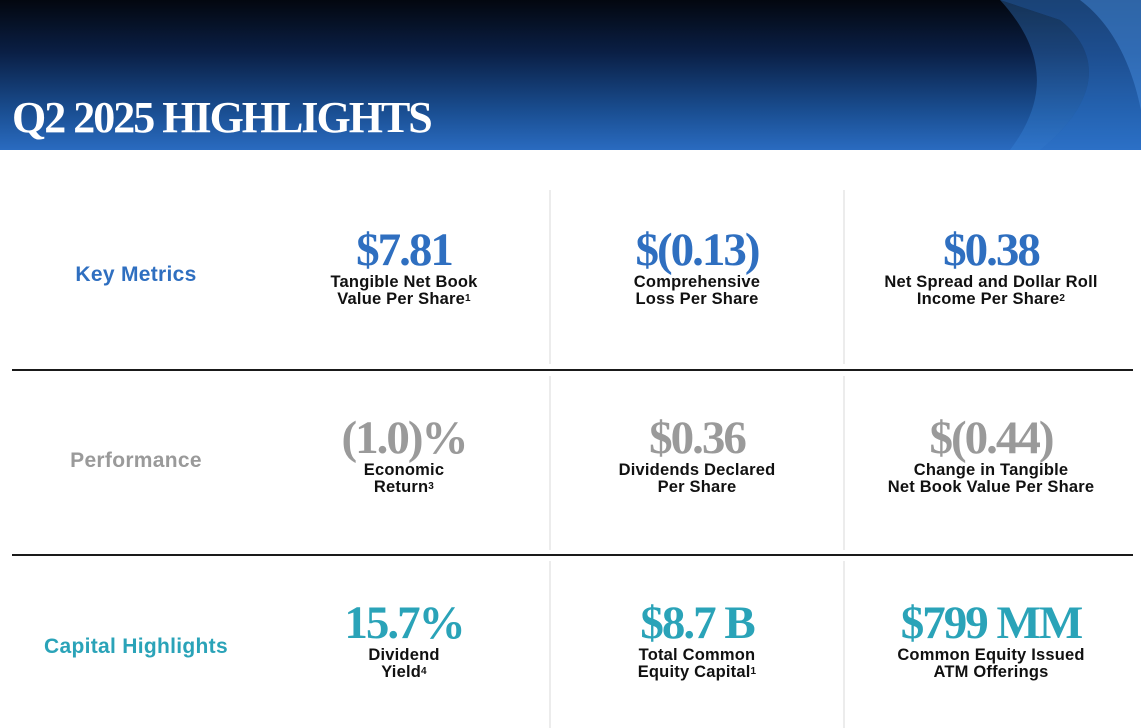  What do you see at coordinates (431, 486) in the screenshot?
I see `footnote-ref: 3` at bounding box center [431, 486].